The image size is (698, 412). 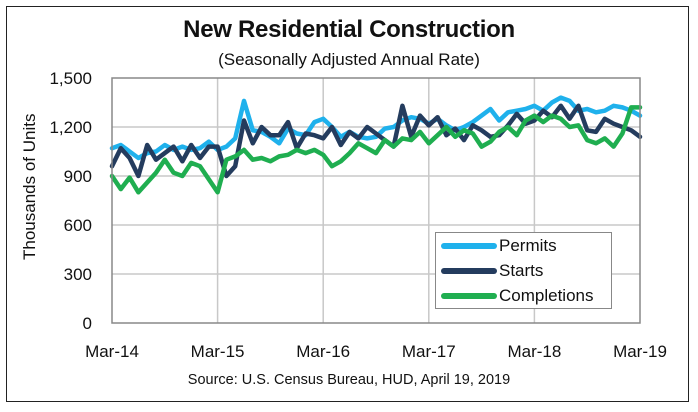 What do you see at coordinates (376, 128) in the screenshot?
I see `series-line-permits` at bounding box center [376, 128].